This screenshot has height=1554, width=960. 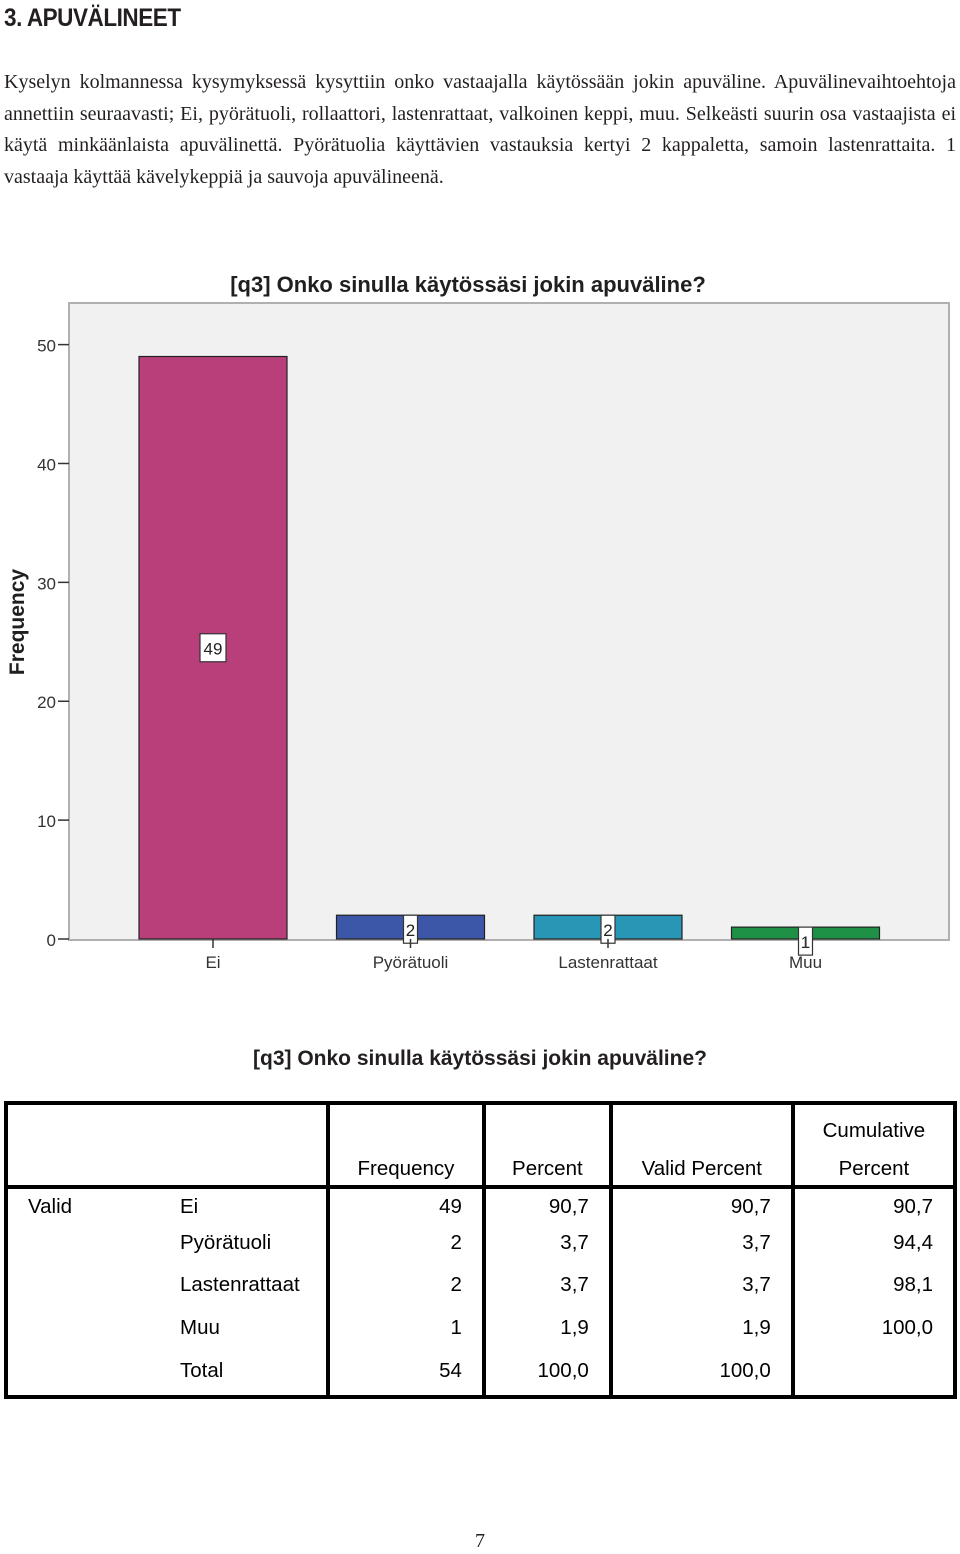 What do you see at coordinates (46, 702) in the screenshot?
I see `y-tick-label: 20` at bounding box center [46, 702].